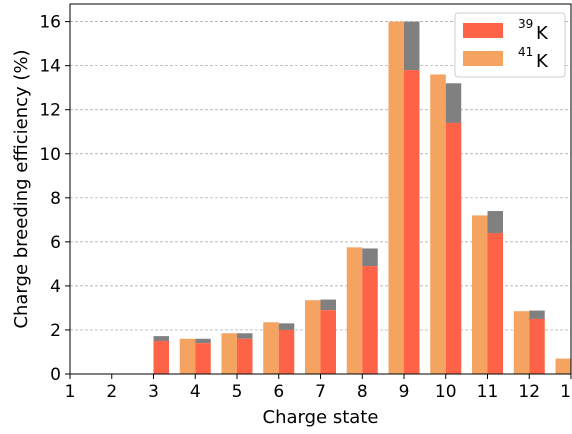 The width and height of the screenshot is (572, 434). I want to click on legend: 39 K41 K, so click(510, 45).